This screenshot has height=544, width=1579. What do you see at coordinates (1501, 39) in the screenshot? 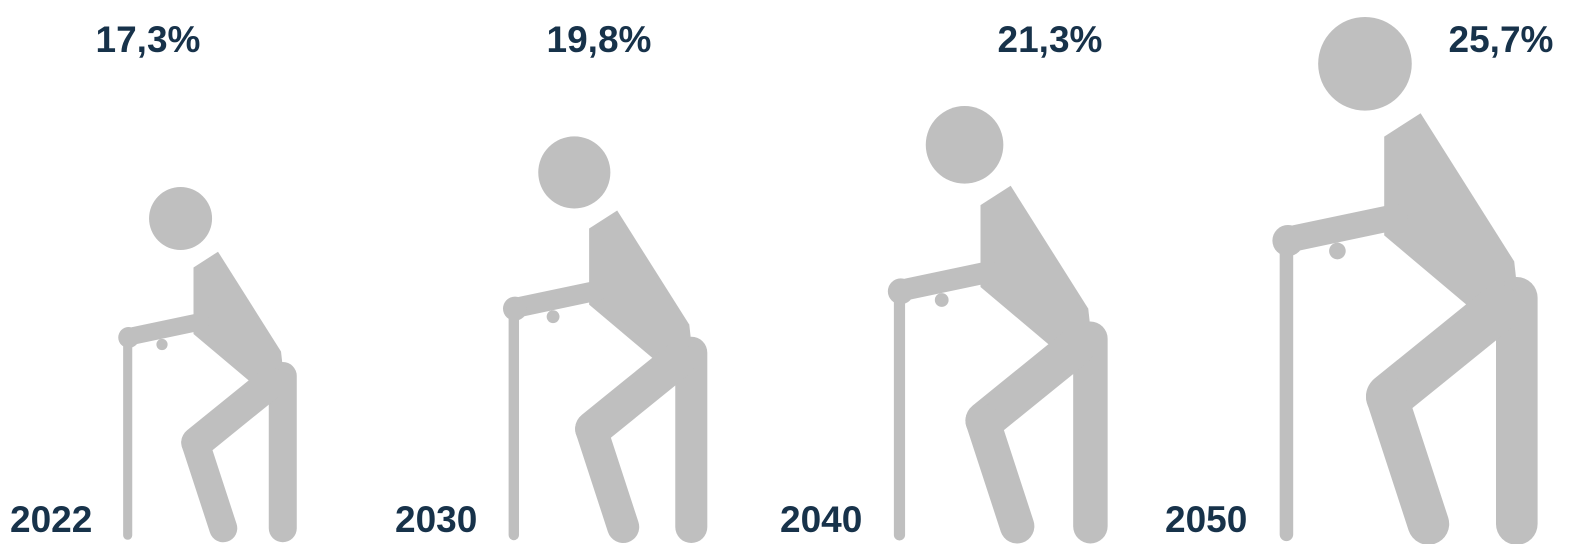
I see `value-label: 25,7%` at bounding box center [1501, 39].